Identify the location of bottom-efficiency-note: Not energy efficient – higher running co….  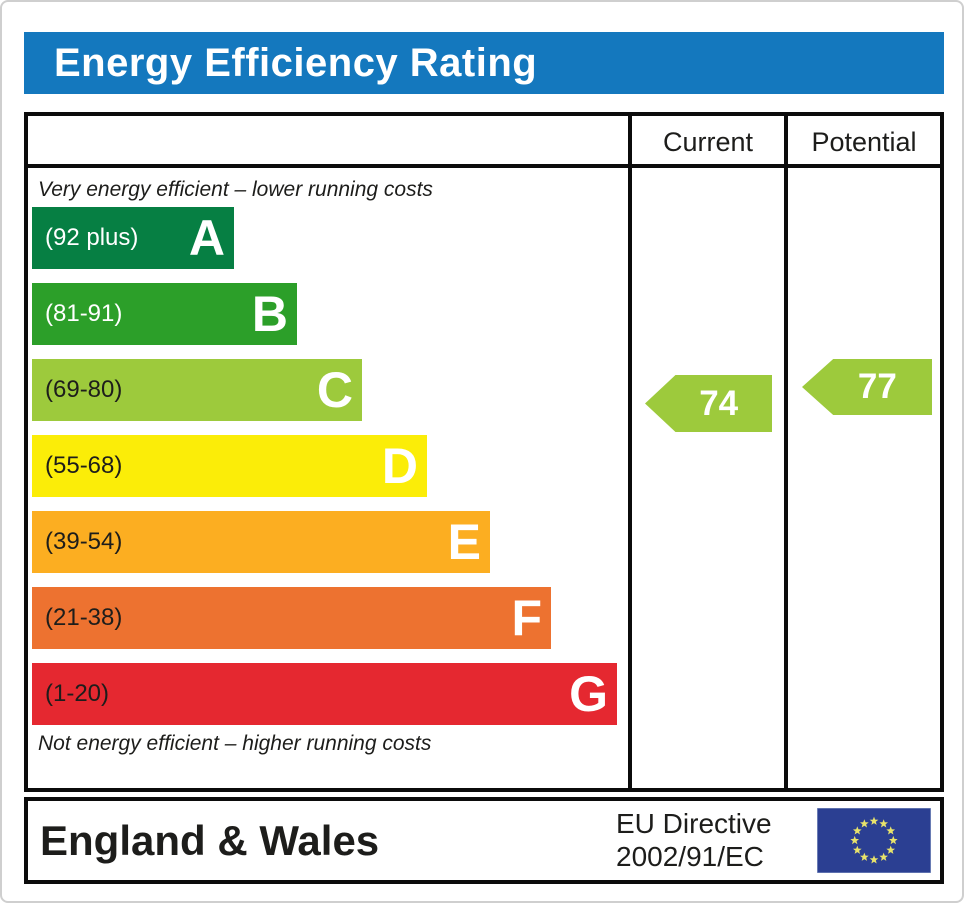
(235, 743).